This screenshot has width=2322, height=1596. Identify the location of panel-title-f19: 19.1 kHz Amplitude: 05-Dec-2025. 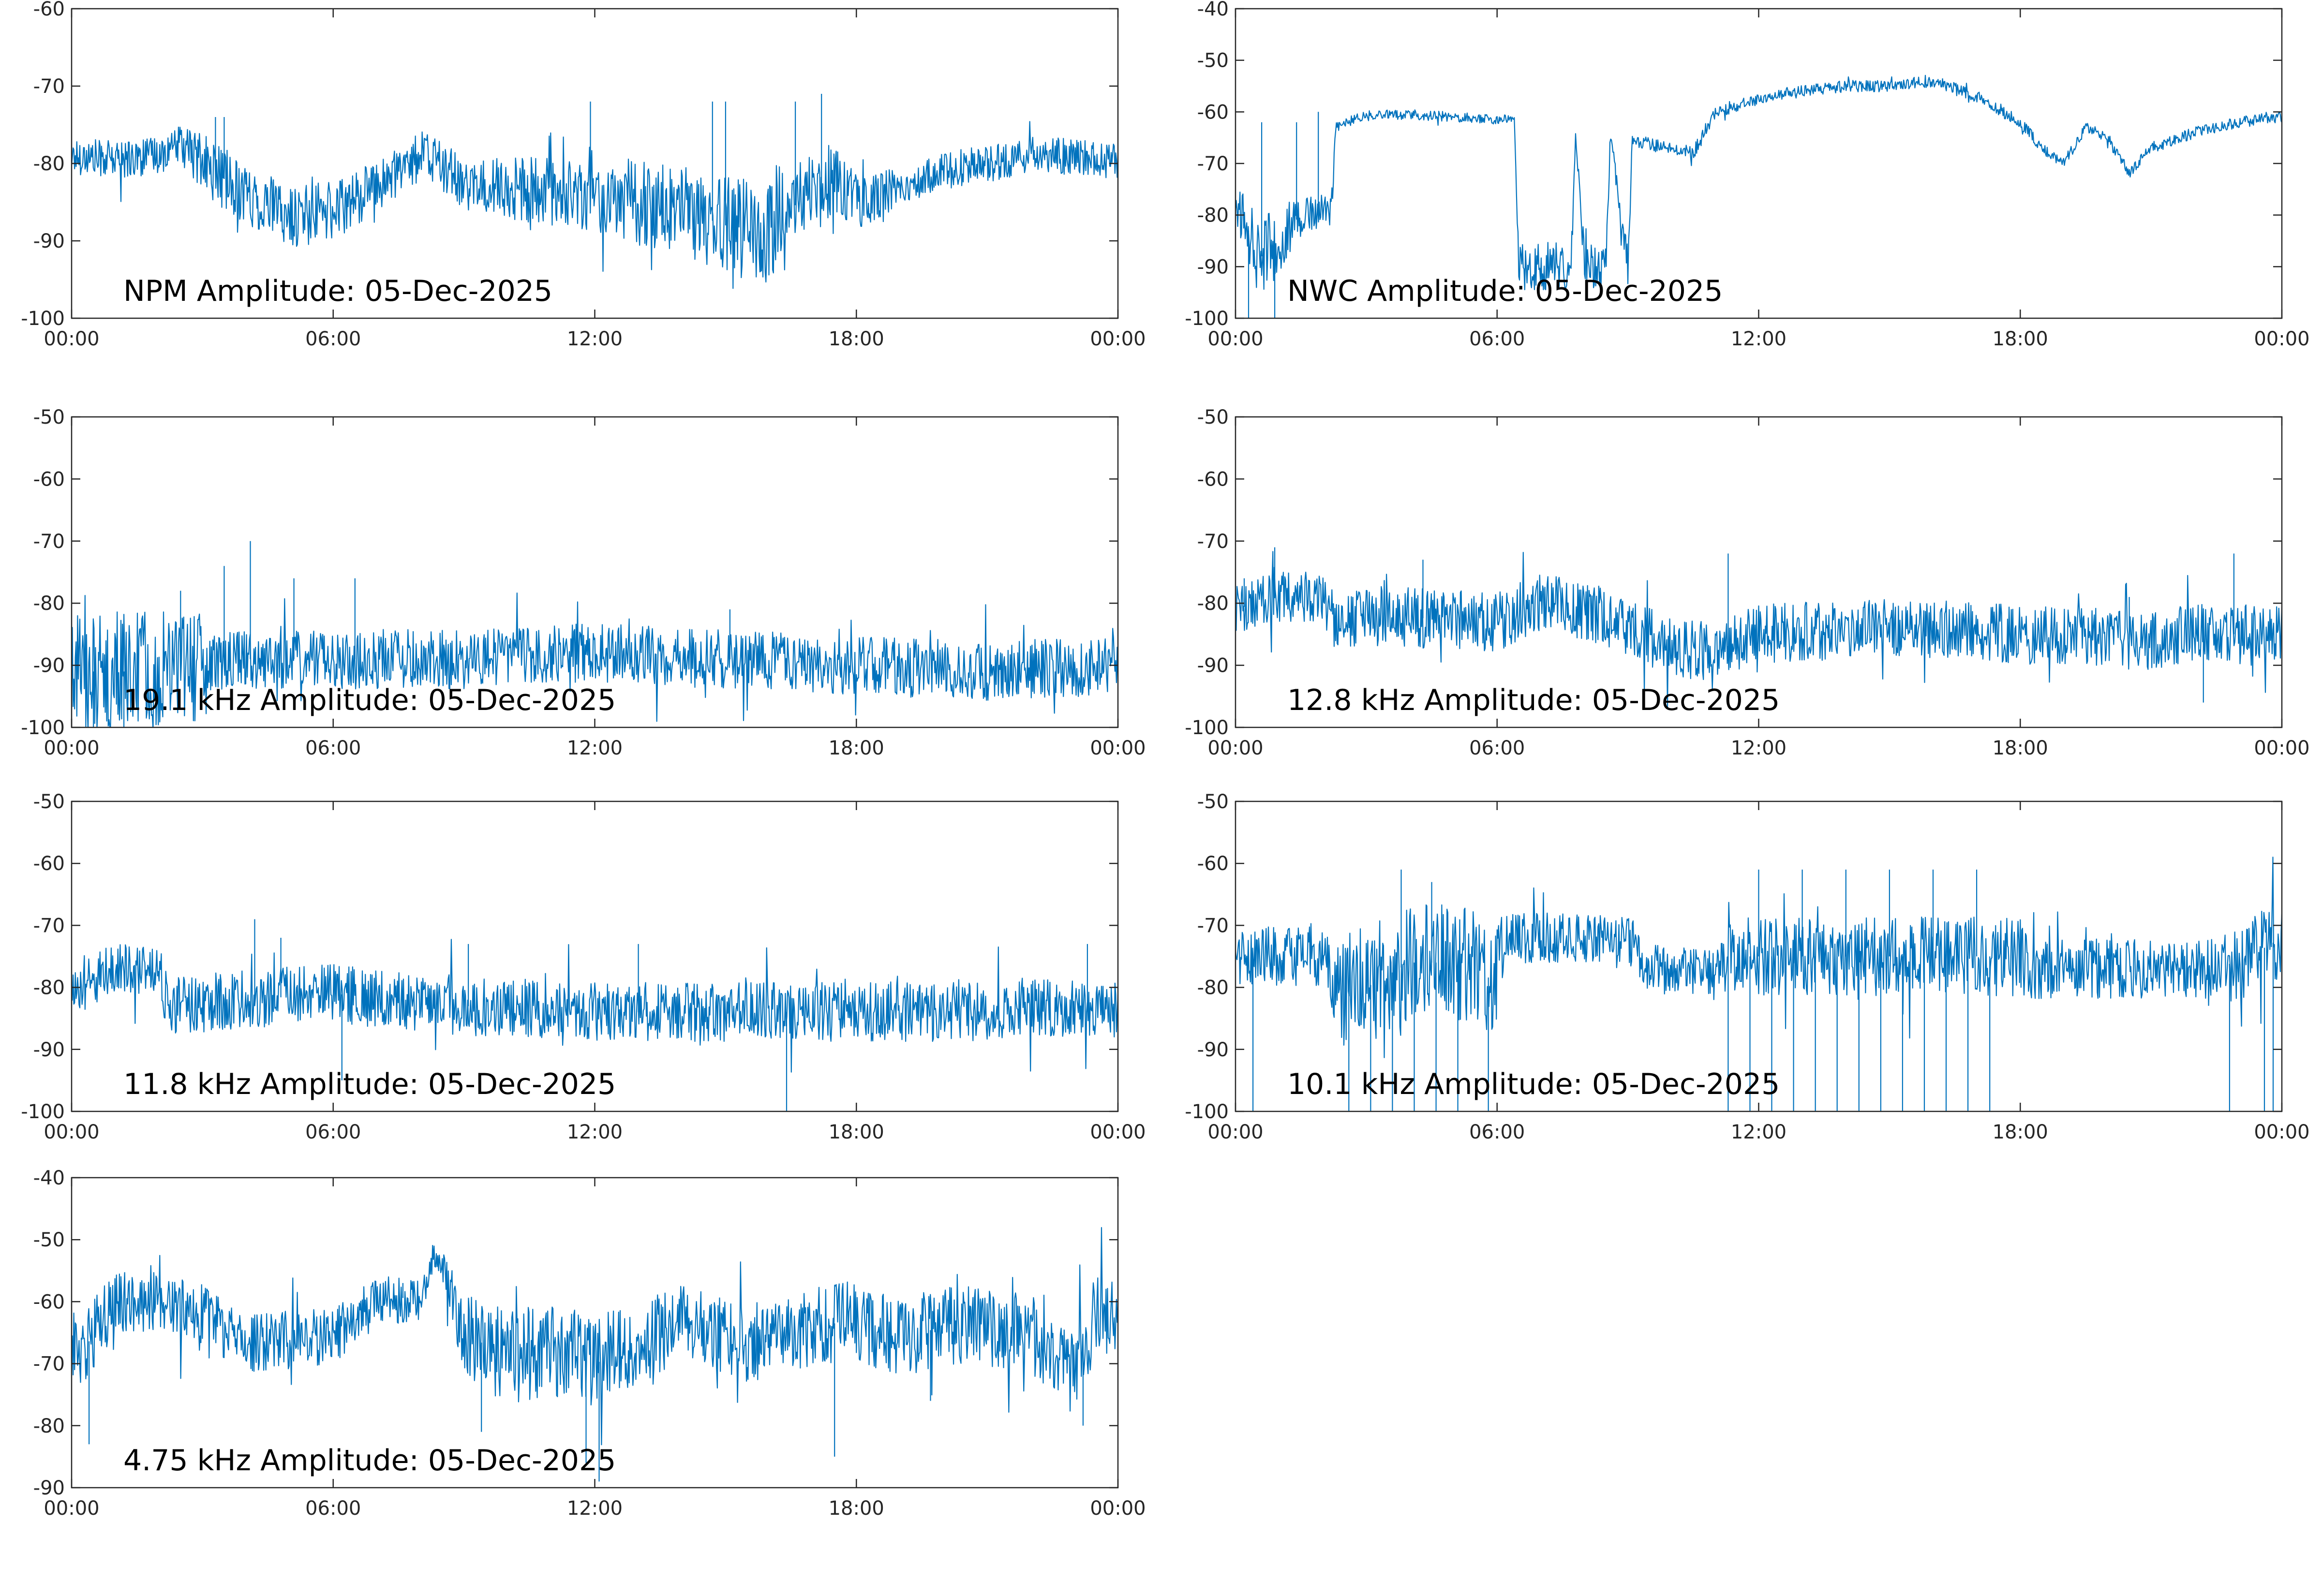
(369, 700).